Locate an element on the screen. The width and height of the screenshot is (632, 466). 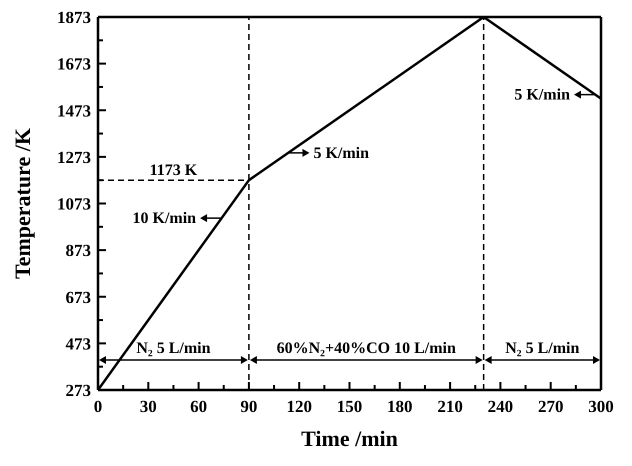
y-tick-label: 1673 is located at coordinates (74, 64).